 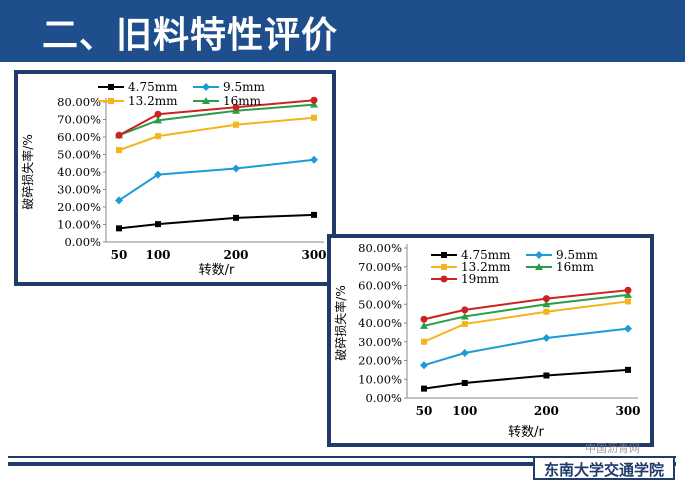 What do you see at coordinates (577, 255) in the screenshot?
I see `chart2-legend-label: 9.5mm` at bounding box center [577, 255].